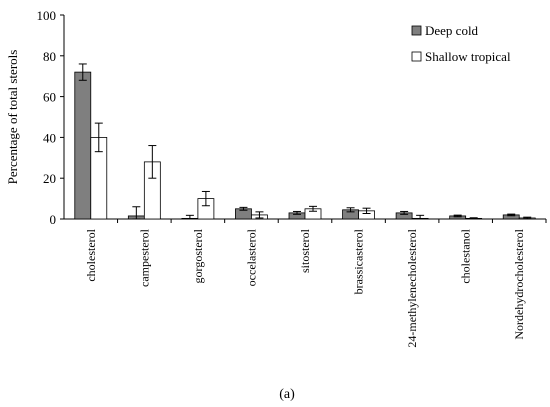 This screenshot has width=550, height=407. Describe the element at coordinates (359, 261) in the screenshot. I see `x-tick-label: brassicasterol` at that location.